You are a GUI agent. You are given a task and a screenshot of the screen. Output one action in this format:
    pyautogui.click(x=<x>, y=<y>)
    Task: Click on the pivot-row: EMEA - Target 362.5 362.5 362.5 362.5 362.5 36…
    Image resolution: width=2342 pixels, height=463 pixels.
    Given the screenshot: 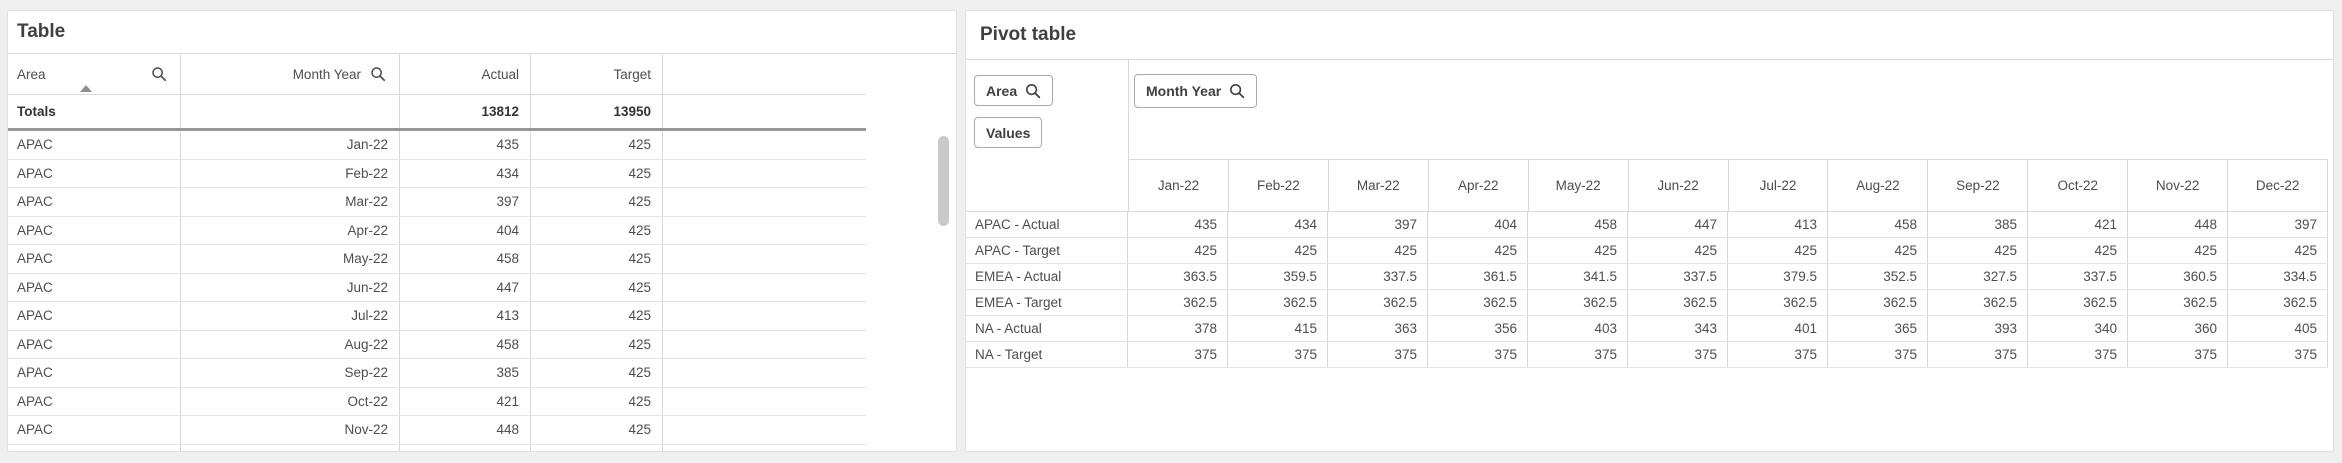 What is the action you would take?
    pyautogui.click(x=1647, y=303)
    